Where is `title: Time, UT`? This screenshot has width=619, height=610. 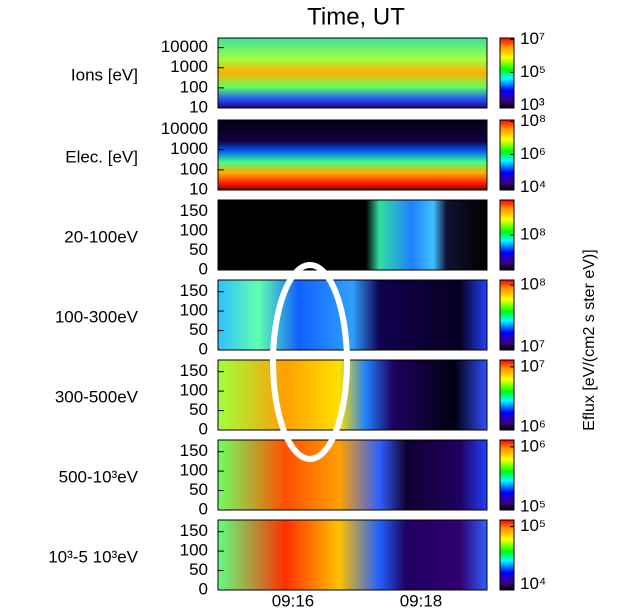 title: Time, UT is located at coordinates (356, 16).